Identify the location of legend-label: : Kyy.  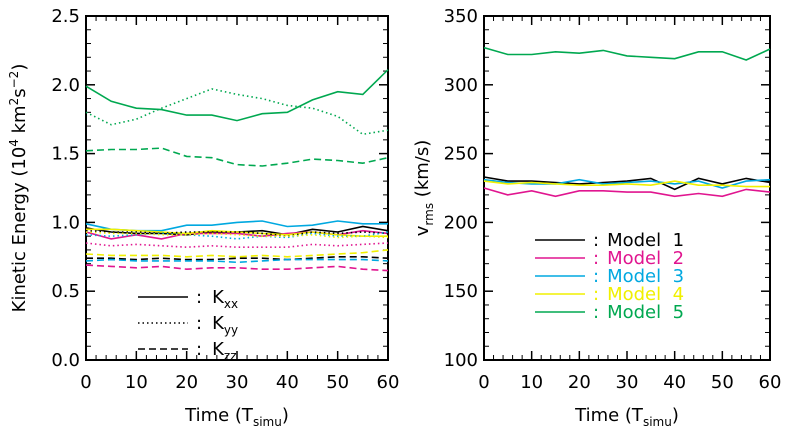
(217, 325).